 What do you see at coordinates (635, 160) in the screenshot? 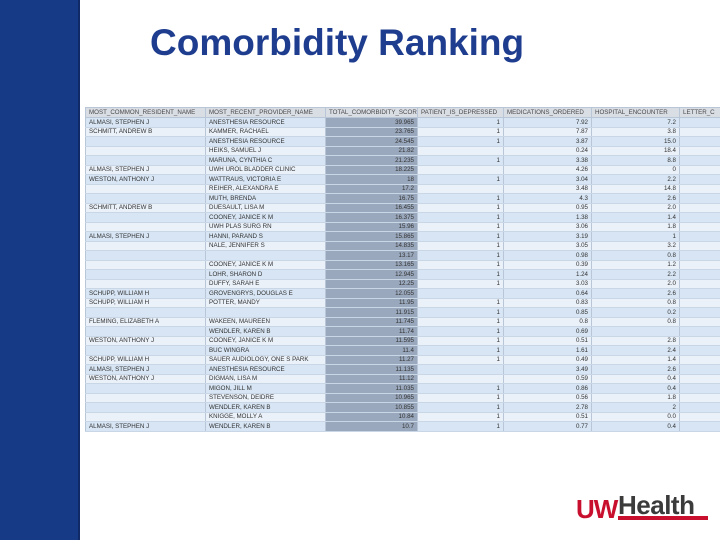
I see `table-cell: 8.8` at bounding box center [635, 160].